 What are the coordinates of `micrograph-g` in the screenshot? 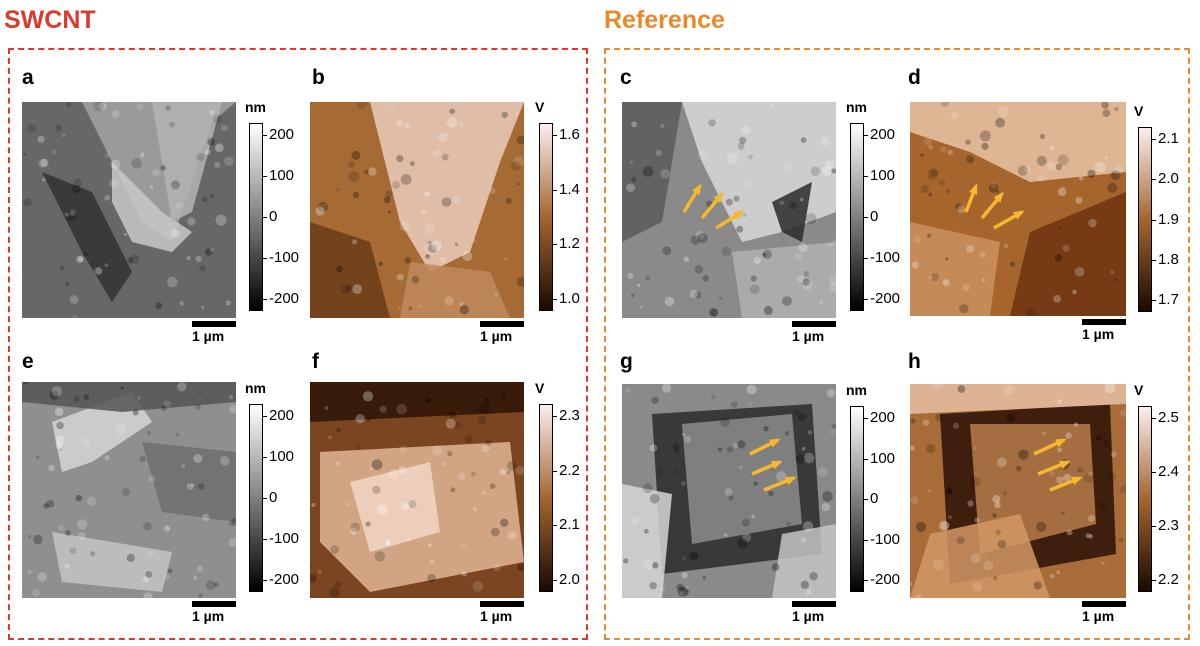 It's located at (729, 491).